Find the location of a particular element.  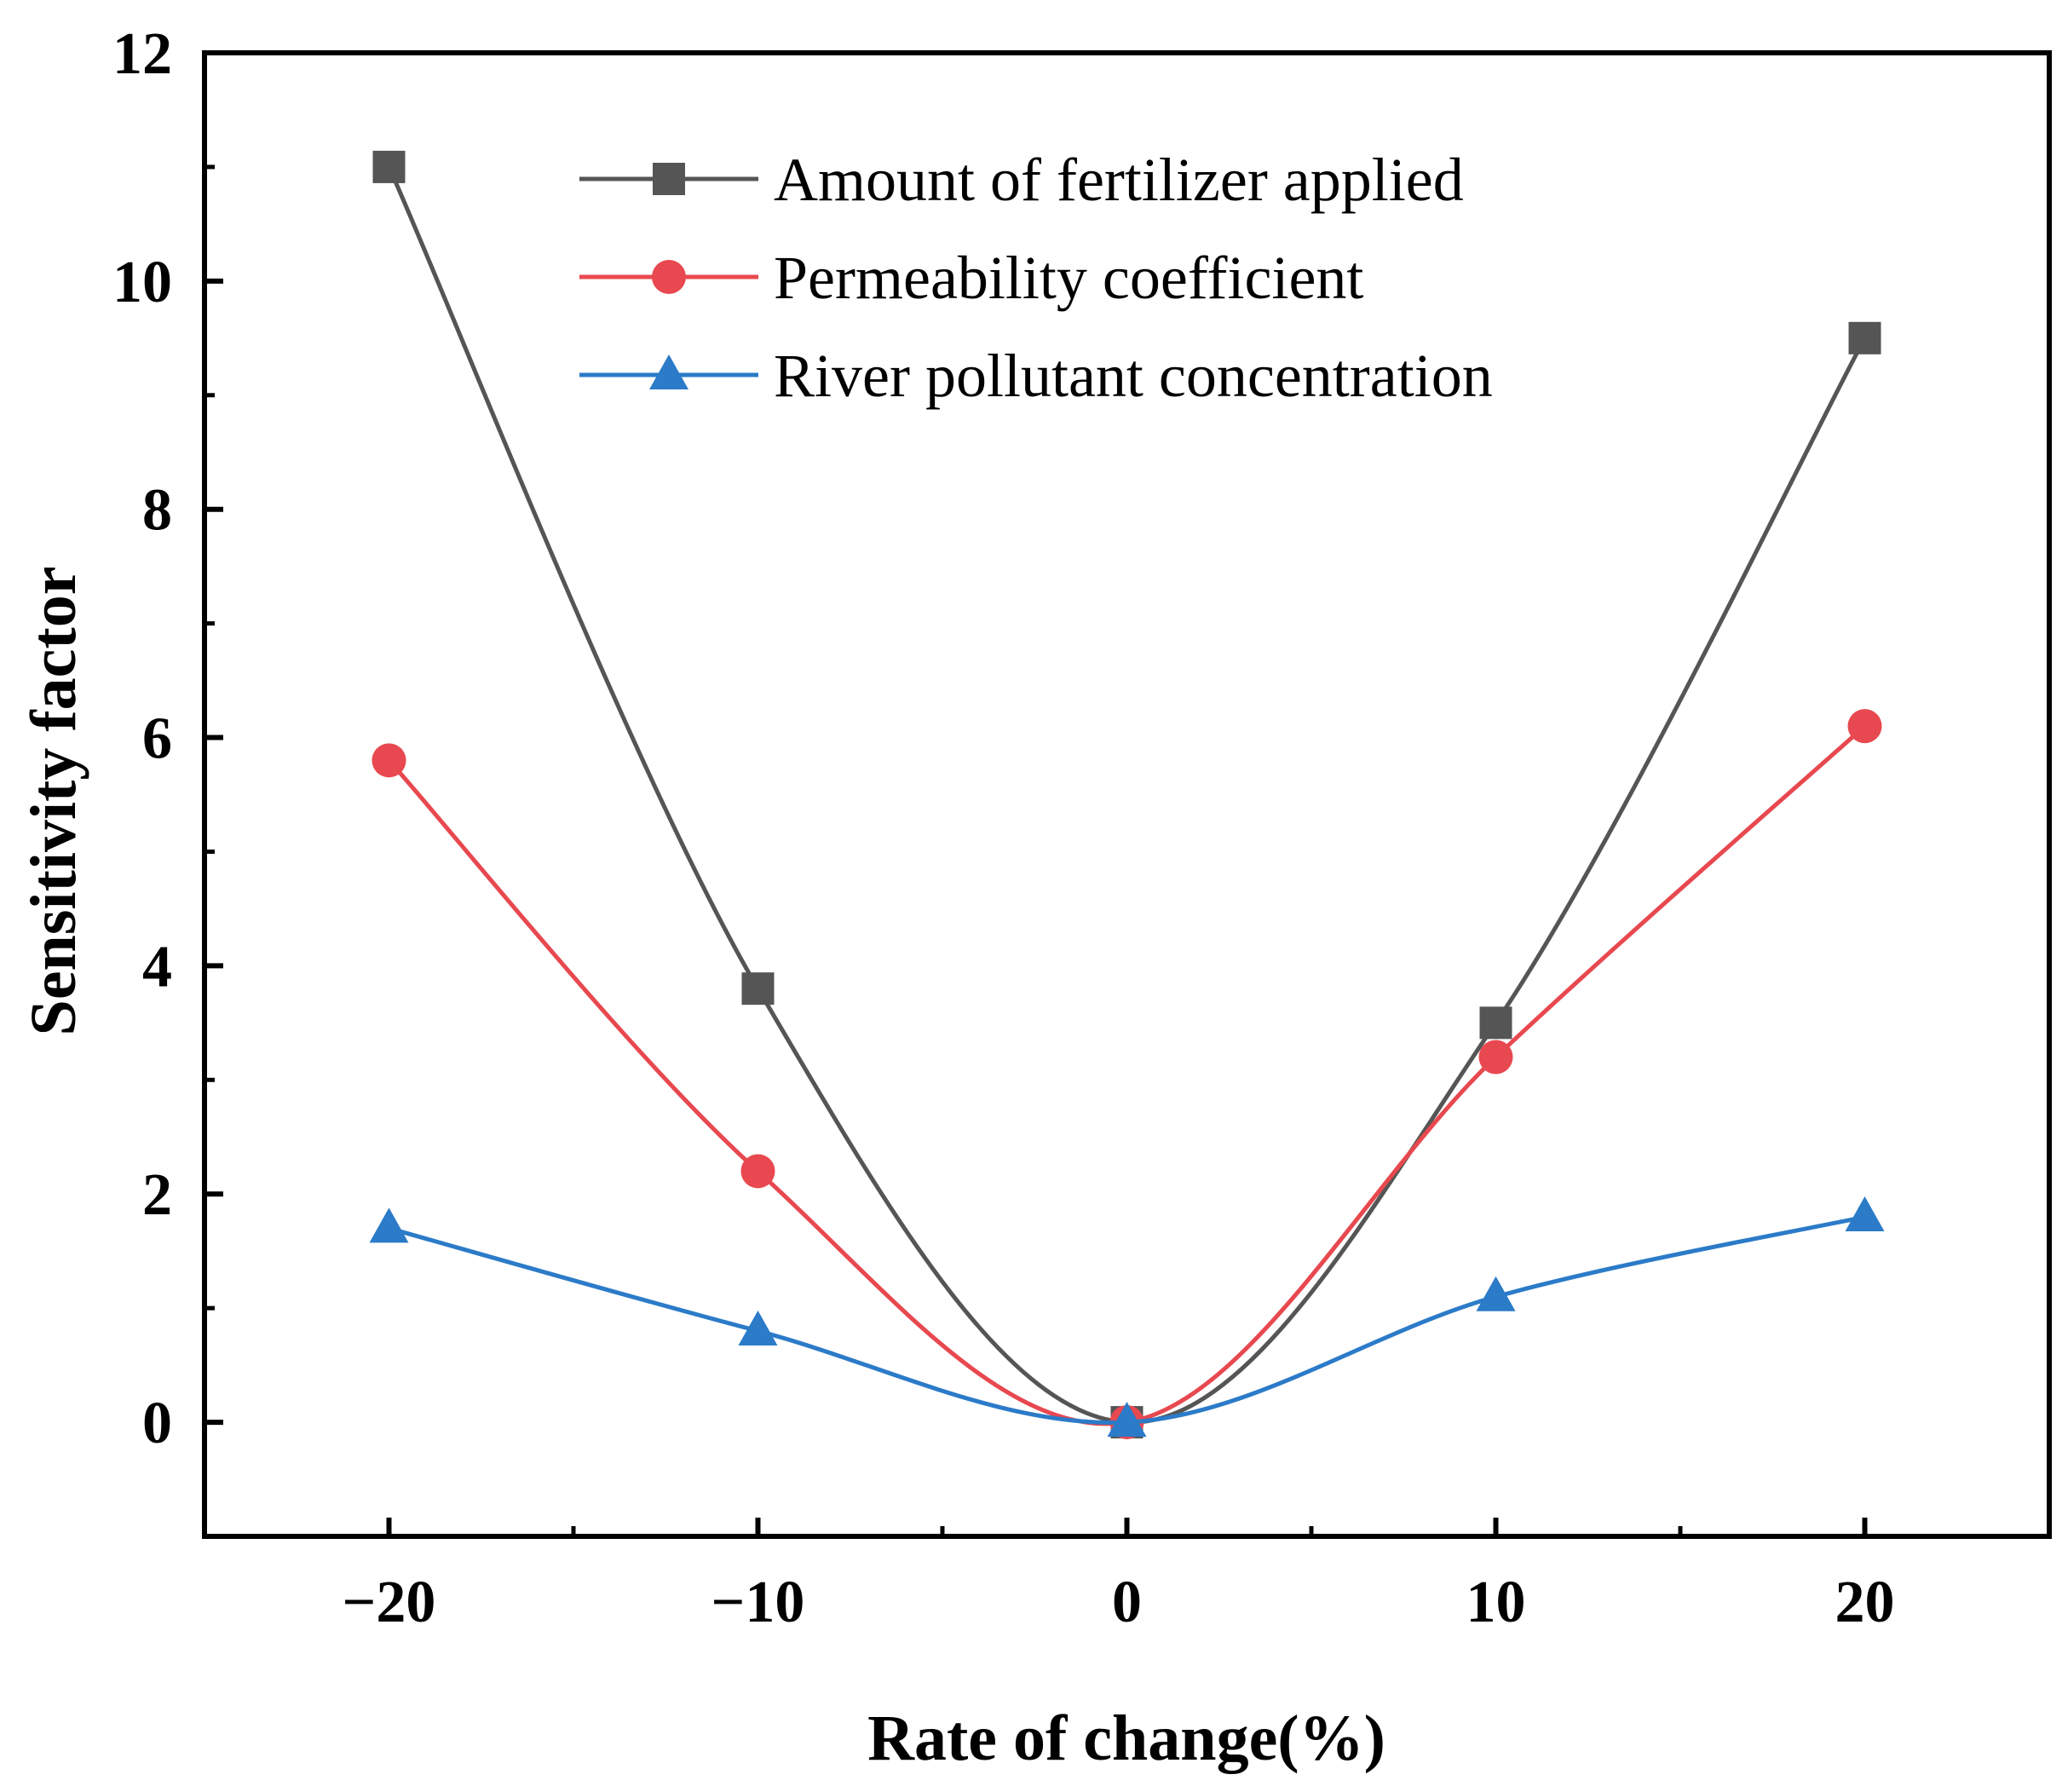

y-tick-label: 2 is located at coordinates (157, 1195).